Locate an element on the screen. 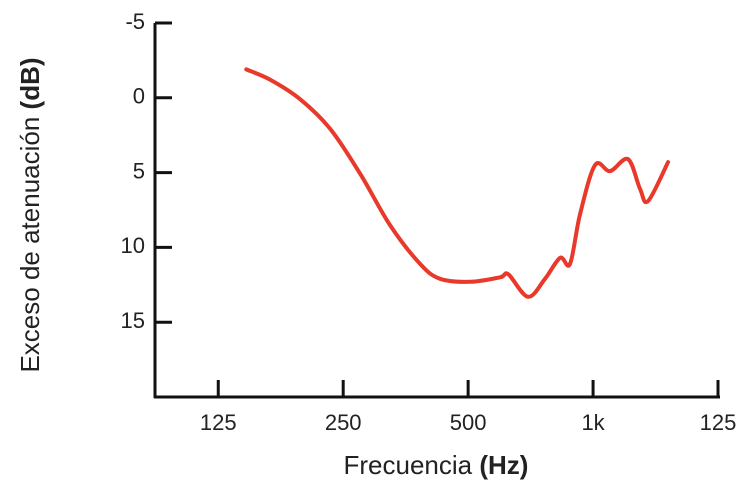 The image size is (742, 500). x-tick-label: 1k is located at coordinates (593, 422).